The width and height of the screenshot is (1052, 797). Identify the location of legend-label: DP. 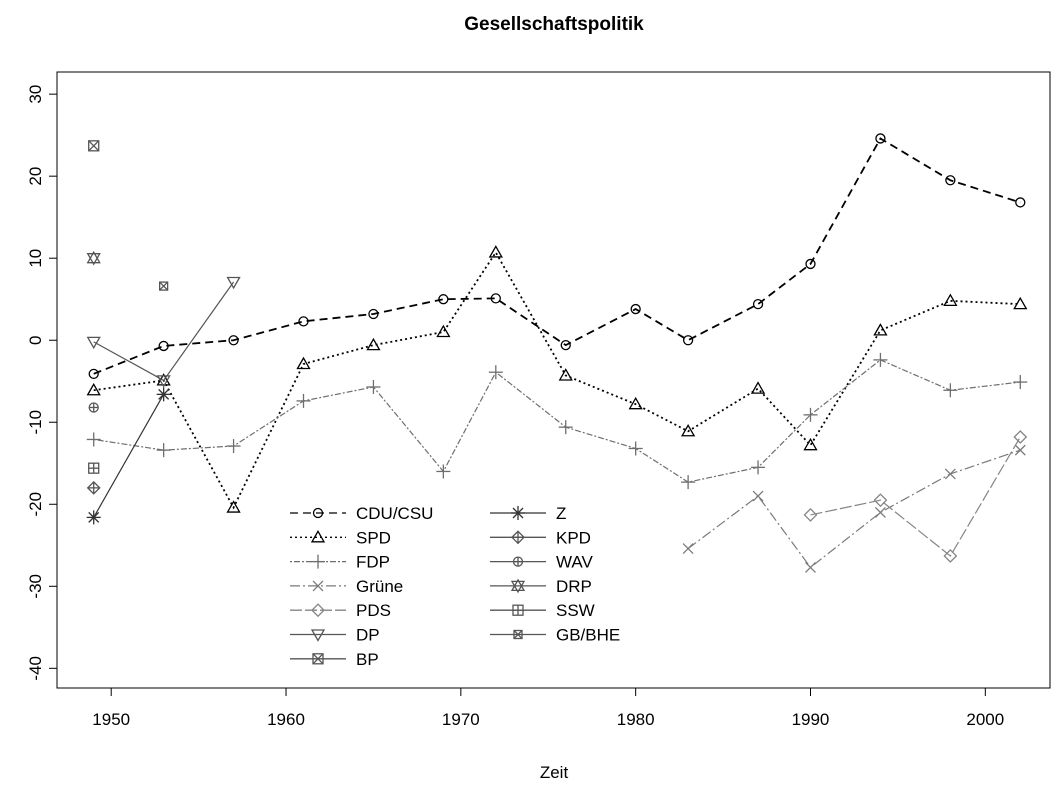
(368, 635).